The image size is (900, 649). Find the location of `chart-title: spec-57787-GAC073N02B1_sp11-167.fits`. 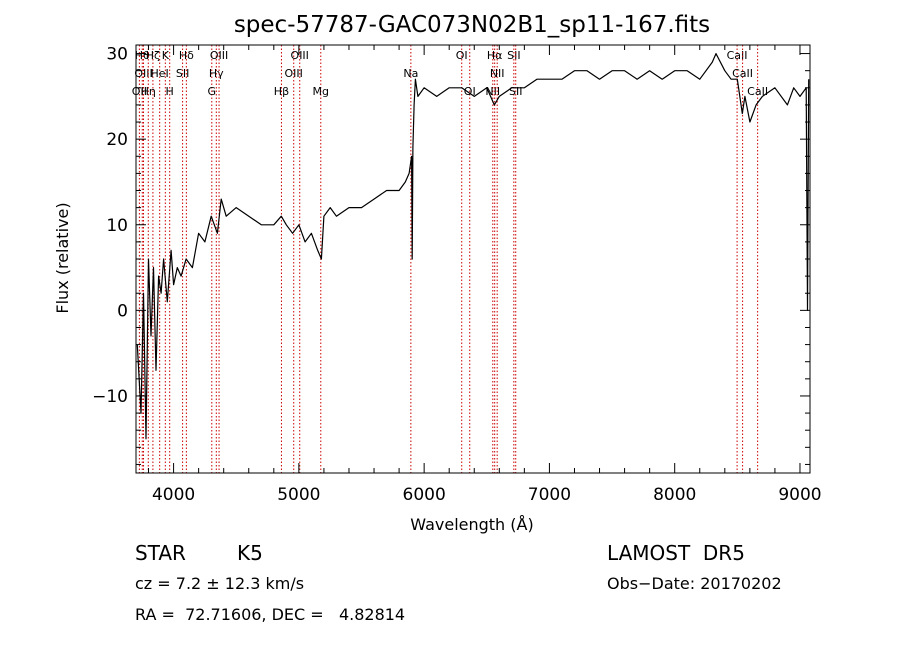

chart-title: spec-57787-GAC073N02B1_sp11-167.fits is located at coordinates (472, 25).